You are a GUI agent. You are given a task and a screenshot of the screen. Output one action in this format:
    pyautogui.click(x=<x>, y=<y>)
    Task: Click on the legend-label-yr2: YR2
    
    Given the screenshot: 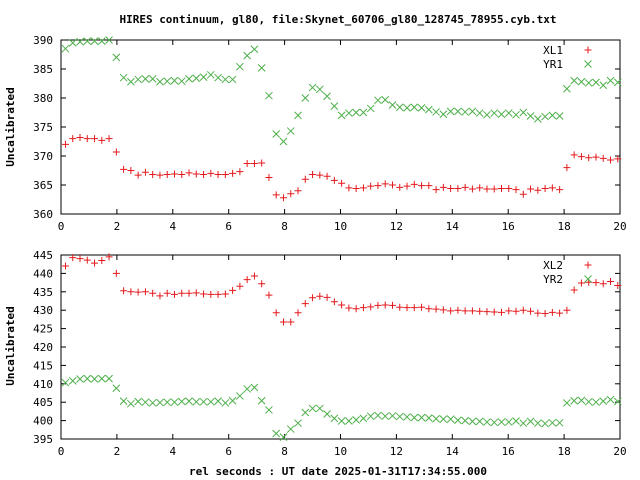 What is the action you would take?
    pyautogui.click(x=553, y=279)
    